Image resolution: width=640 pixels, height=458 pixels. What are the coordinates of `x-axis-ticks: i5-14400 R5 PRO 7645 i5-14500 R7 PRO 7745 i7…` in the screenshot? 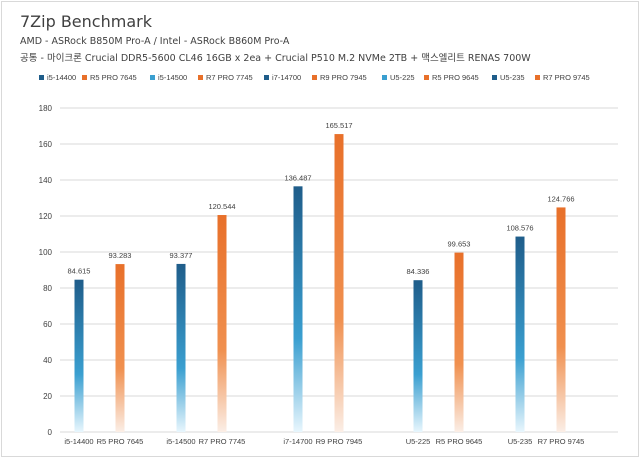 It's located at (324, 441).